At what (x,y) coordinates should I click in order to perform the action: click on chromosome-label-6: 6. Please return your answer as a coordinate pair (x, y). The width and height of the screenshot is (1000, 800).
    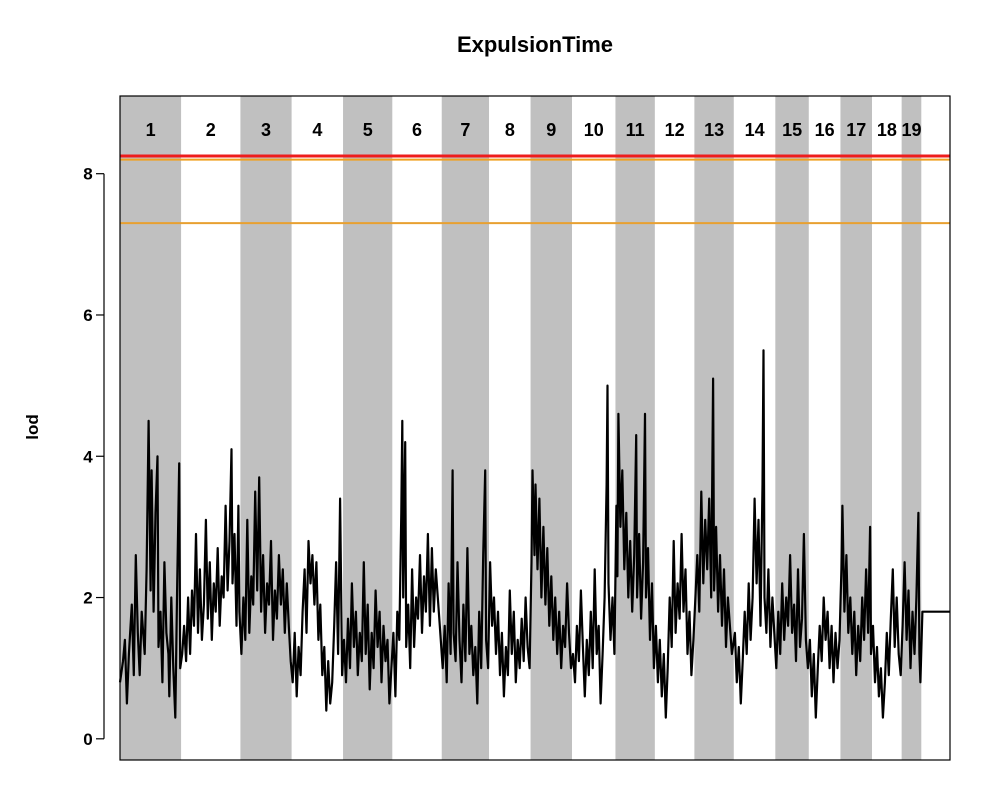
    Looking at the image, I should click on (417, 130).